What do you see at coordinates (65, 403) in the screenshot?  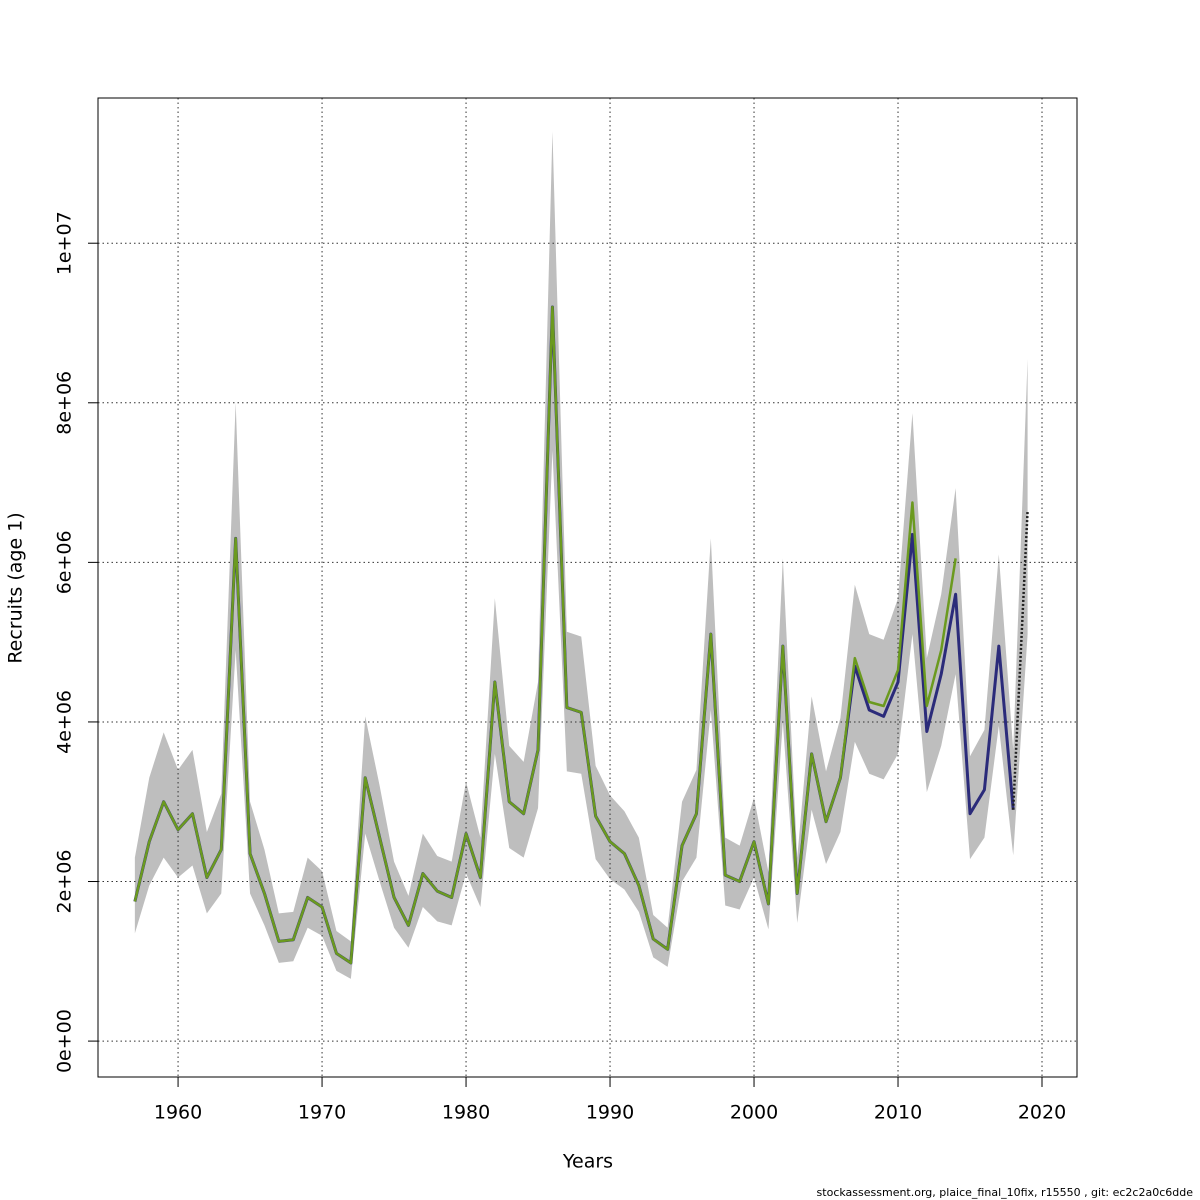 I see `y-tick-label: 8e+06` at bounding box center [65, 403].